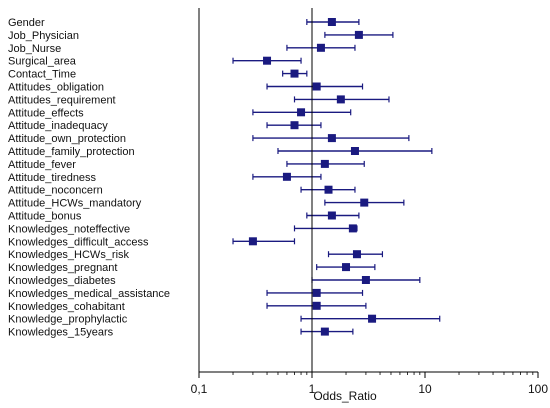  I want to click on forest-row: Job_Nurse, so click(182, 49).